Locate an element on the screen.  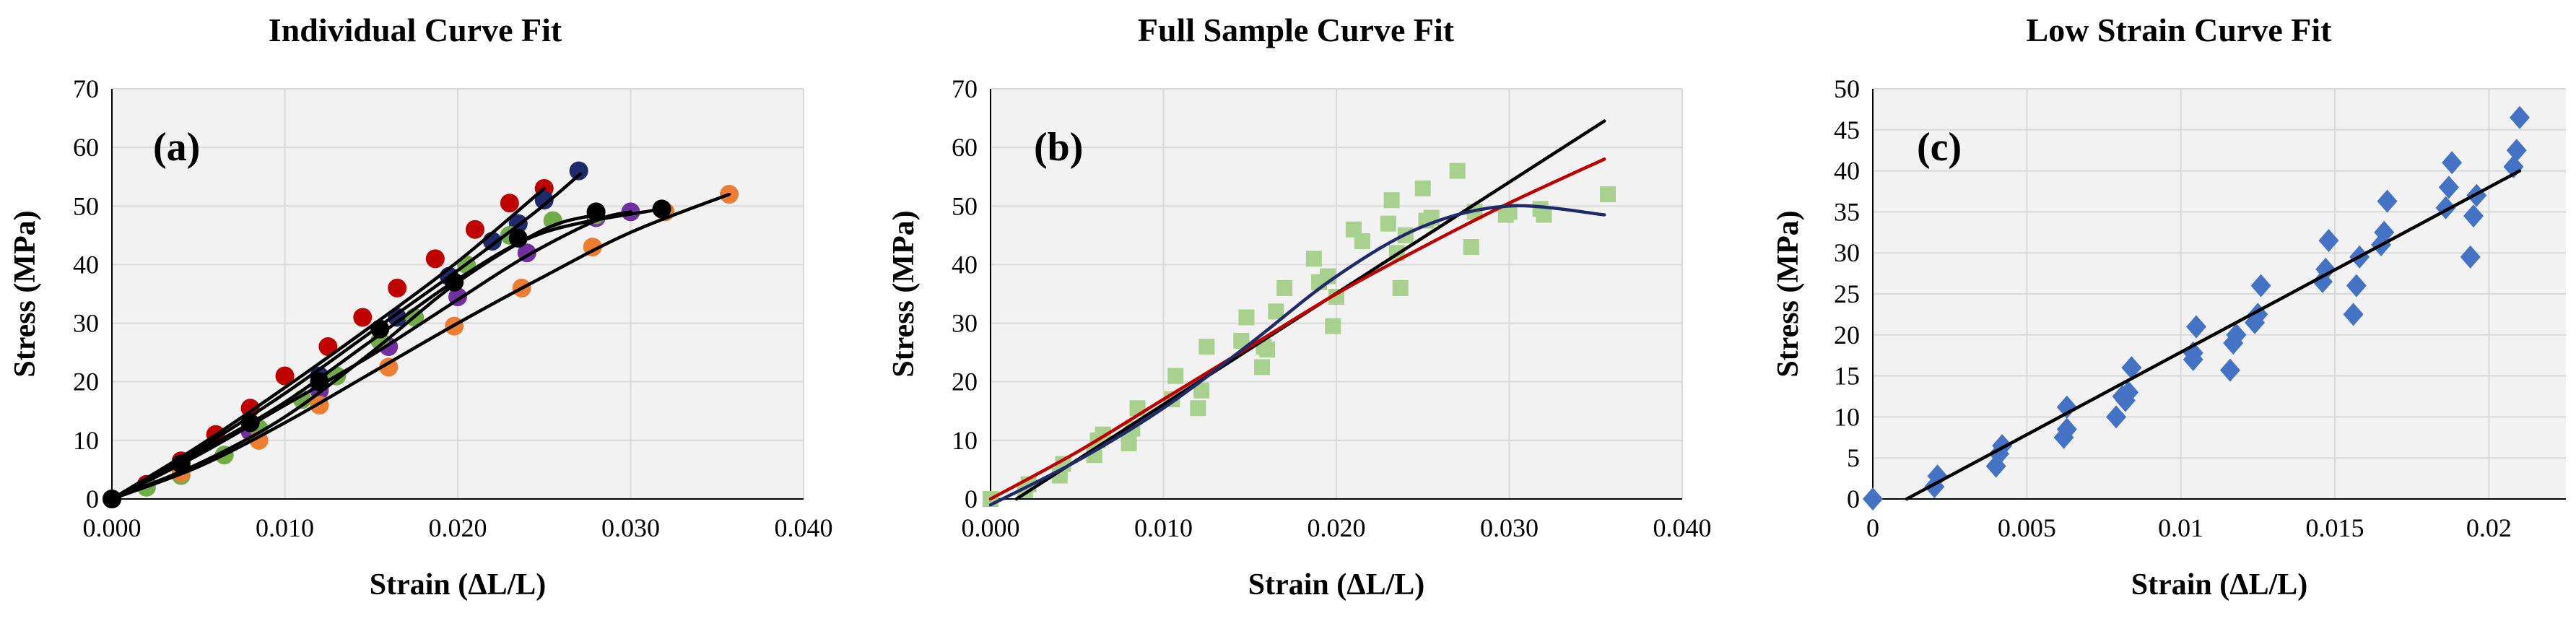
data-point-s6 is located at coordinates (518, 238).